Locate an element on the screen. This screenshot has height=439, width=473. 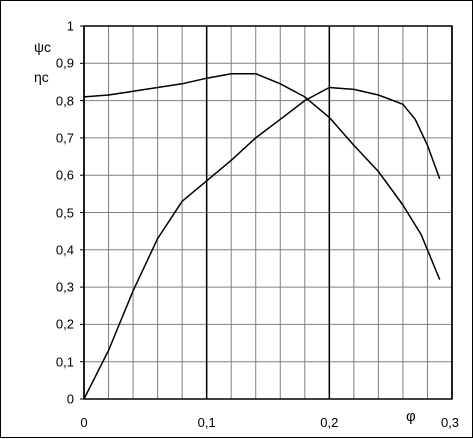
y-tick-label: 0,5 is located at coordinates (64, 212).